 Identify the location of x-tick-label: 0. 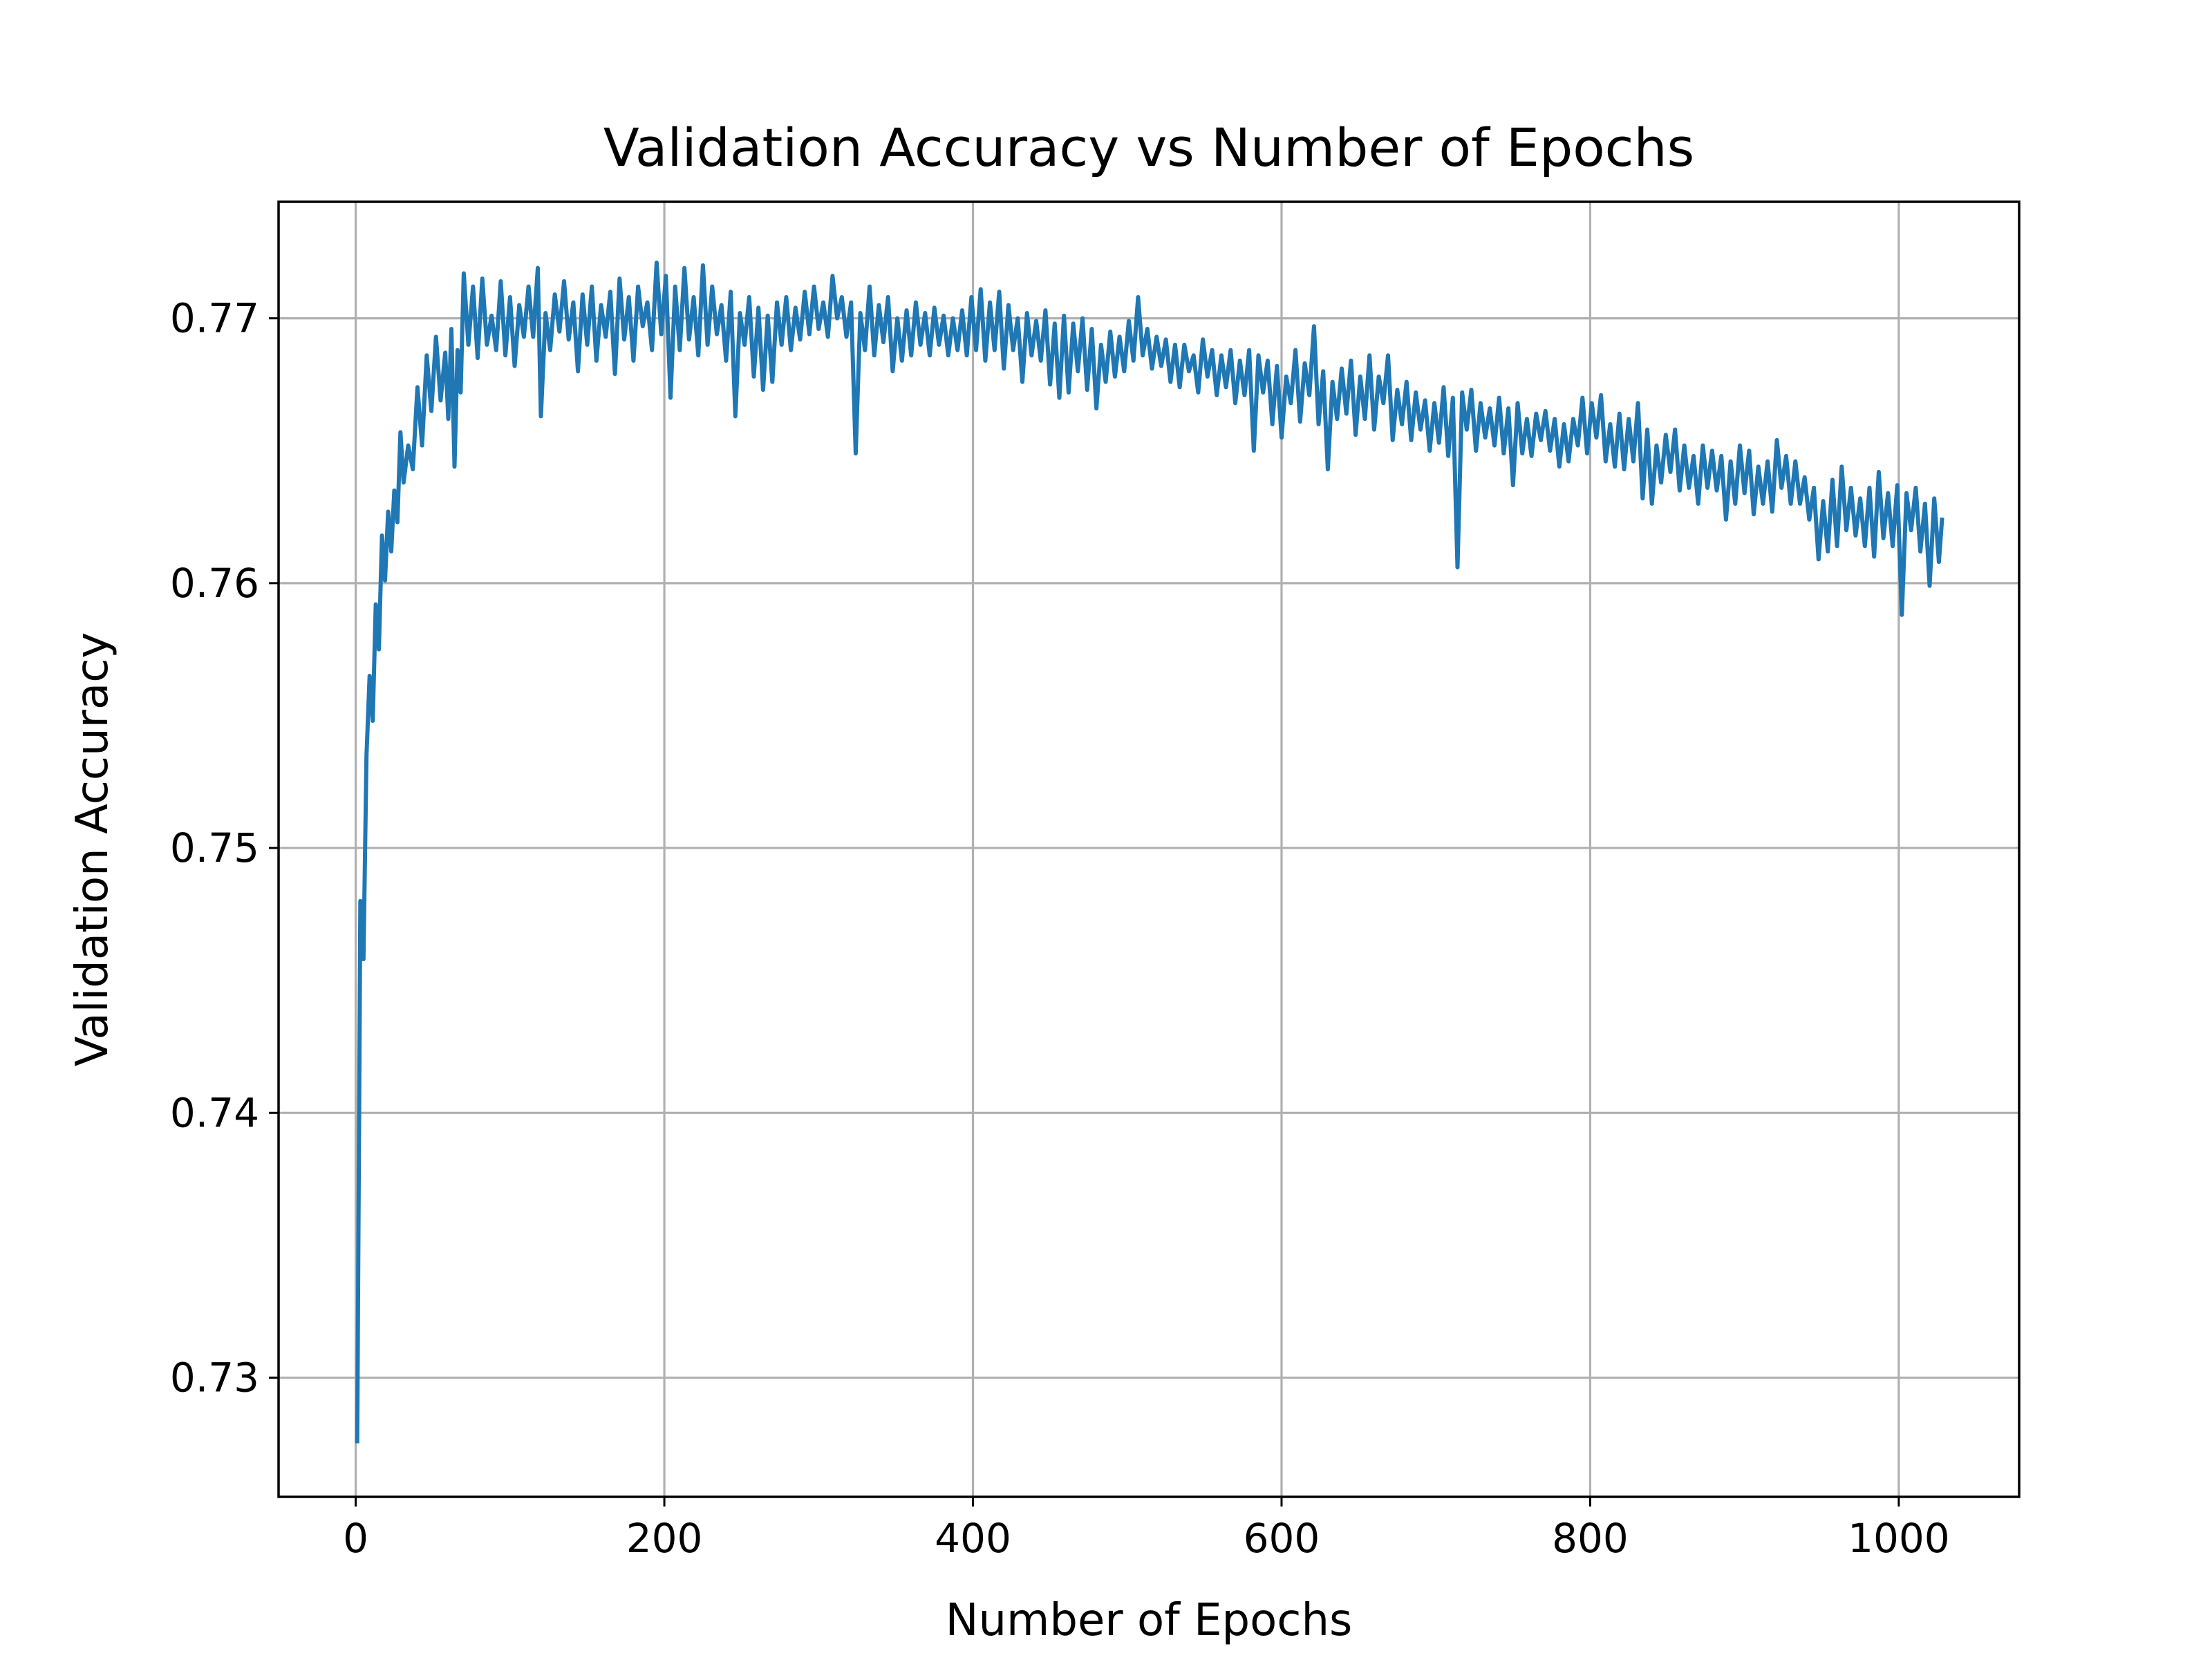
(356, 1538).